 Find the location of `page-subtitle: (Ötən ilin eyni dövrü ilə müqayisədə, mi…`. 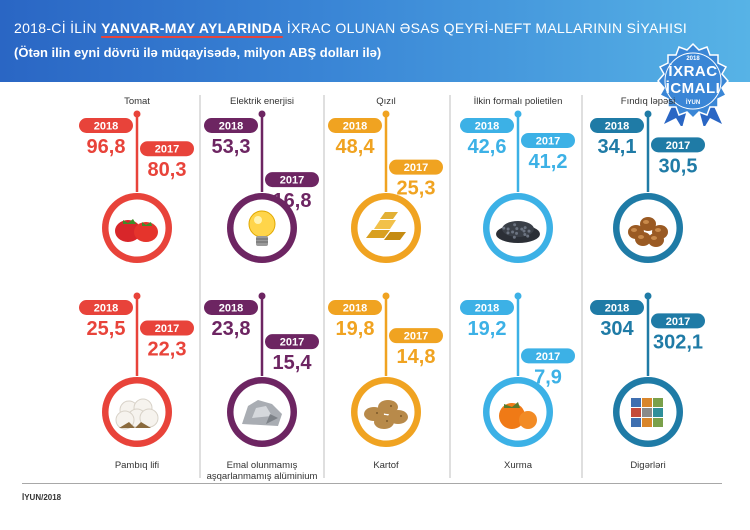

page-subtitle: (Ötən ilin eyni dövrü ilə müqayisədə, mi… is located at coordinates (198, 52).